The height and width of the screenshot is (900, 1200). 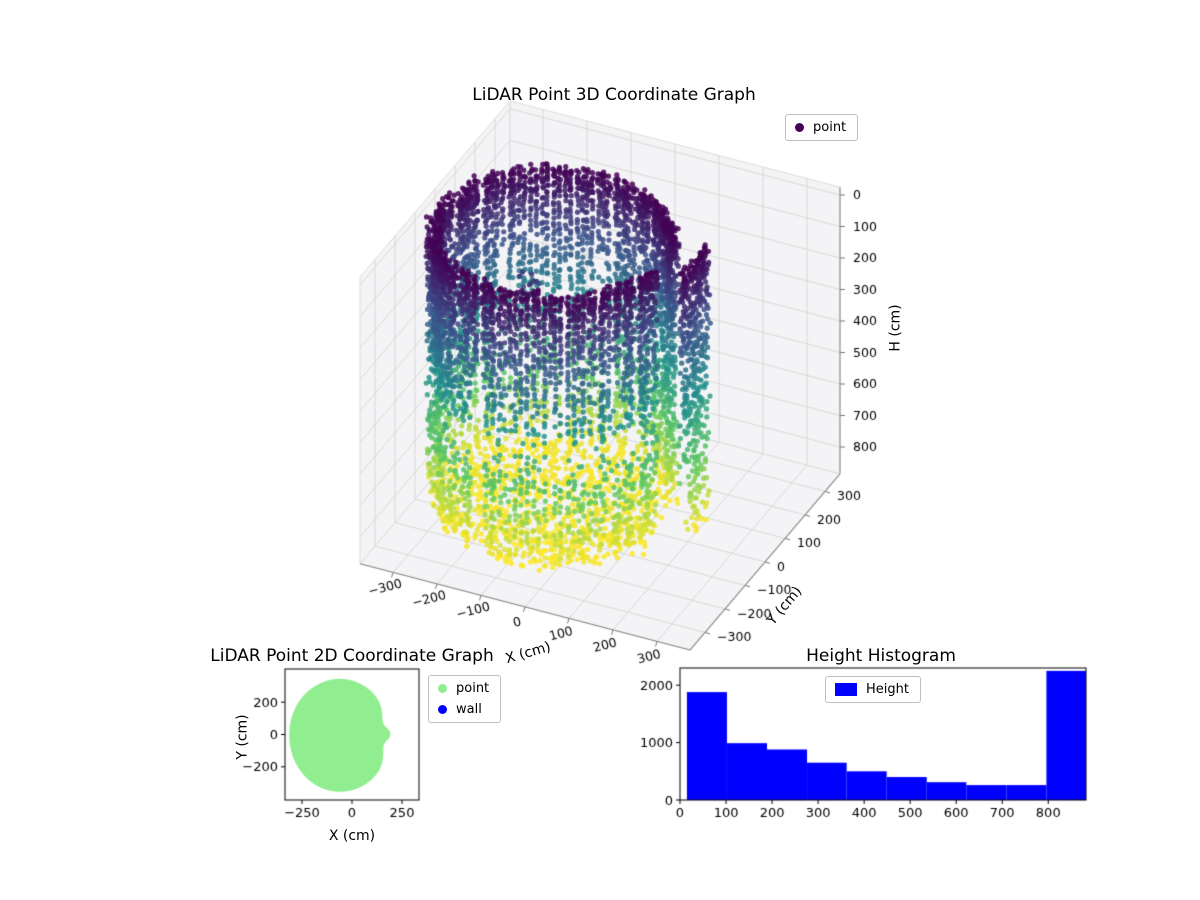 What do you see at coordinates (887, 689) in the screenshot?
I see `legend-label: Height` at bounding box center [887, 689].